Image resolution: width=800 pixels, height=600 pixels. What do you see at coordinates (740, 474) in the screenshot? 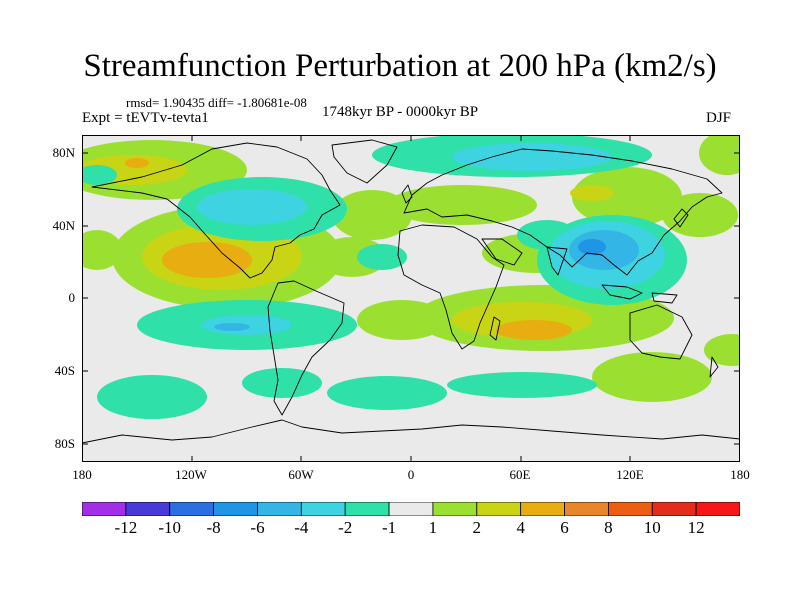
I see `lon-label-180-right: 180` at bounding box center [740, 474].